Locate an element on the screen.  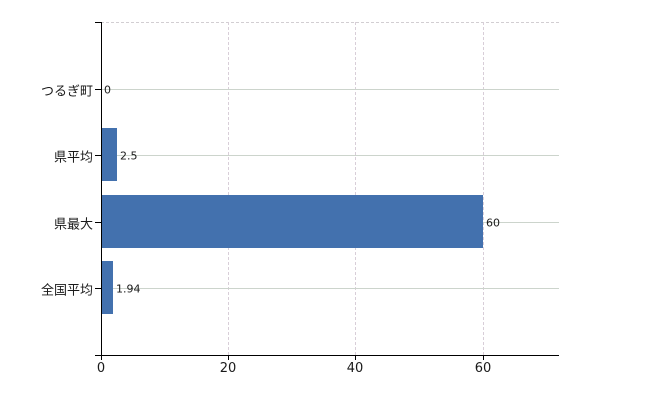
value-label: 2.5 is located at coordinates (129, 156).